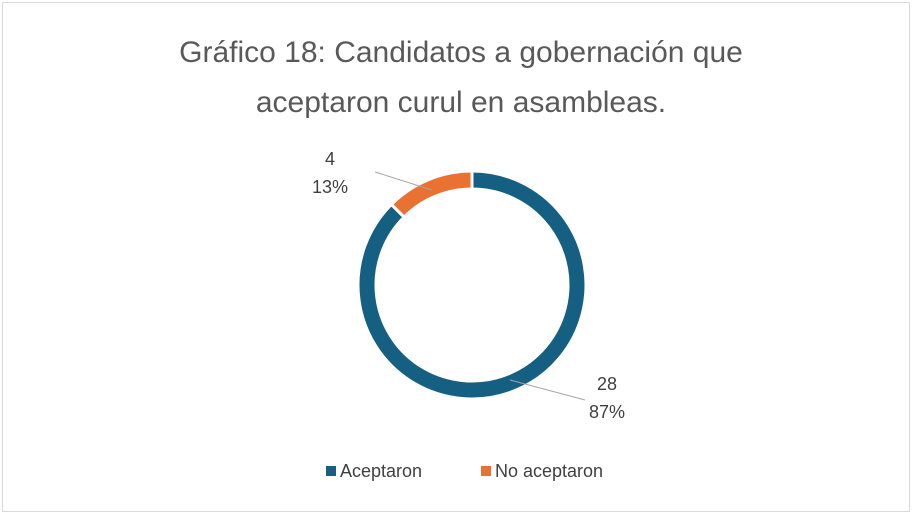 The height and width of the screenshot is (512, 922). I want to click on data-label: 4, so click(330, 159).